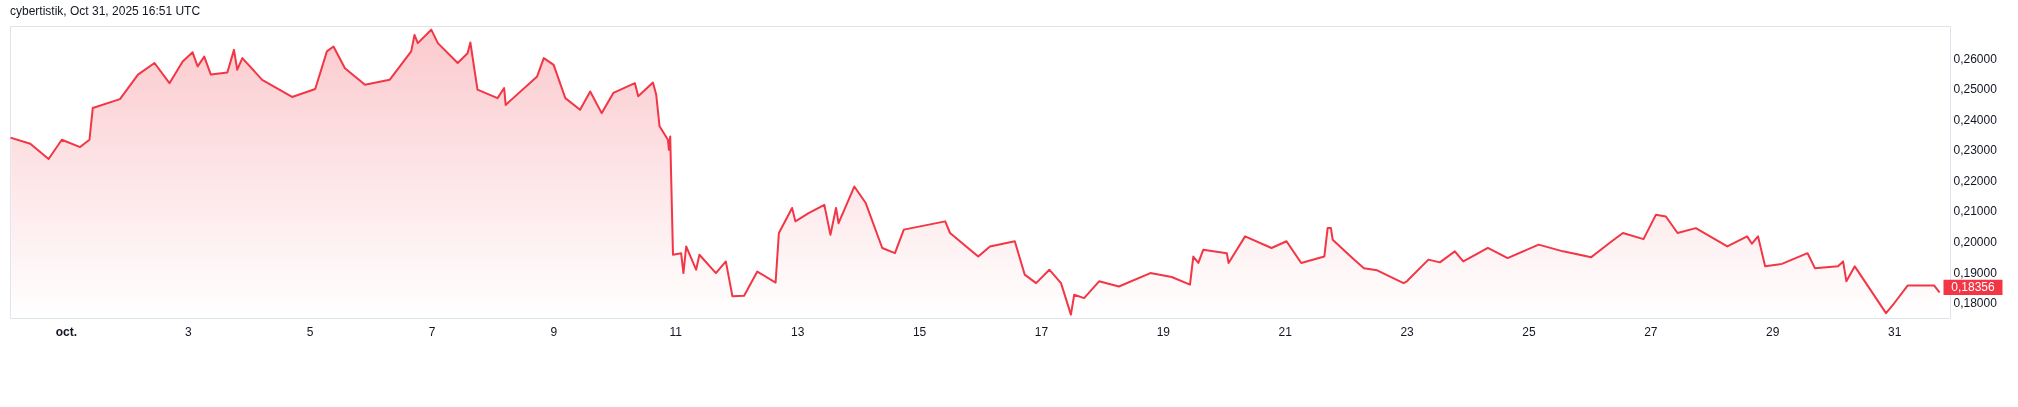  I want to click on x-tick-label: 27, so click(1651, 331).